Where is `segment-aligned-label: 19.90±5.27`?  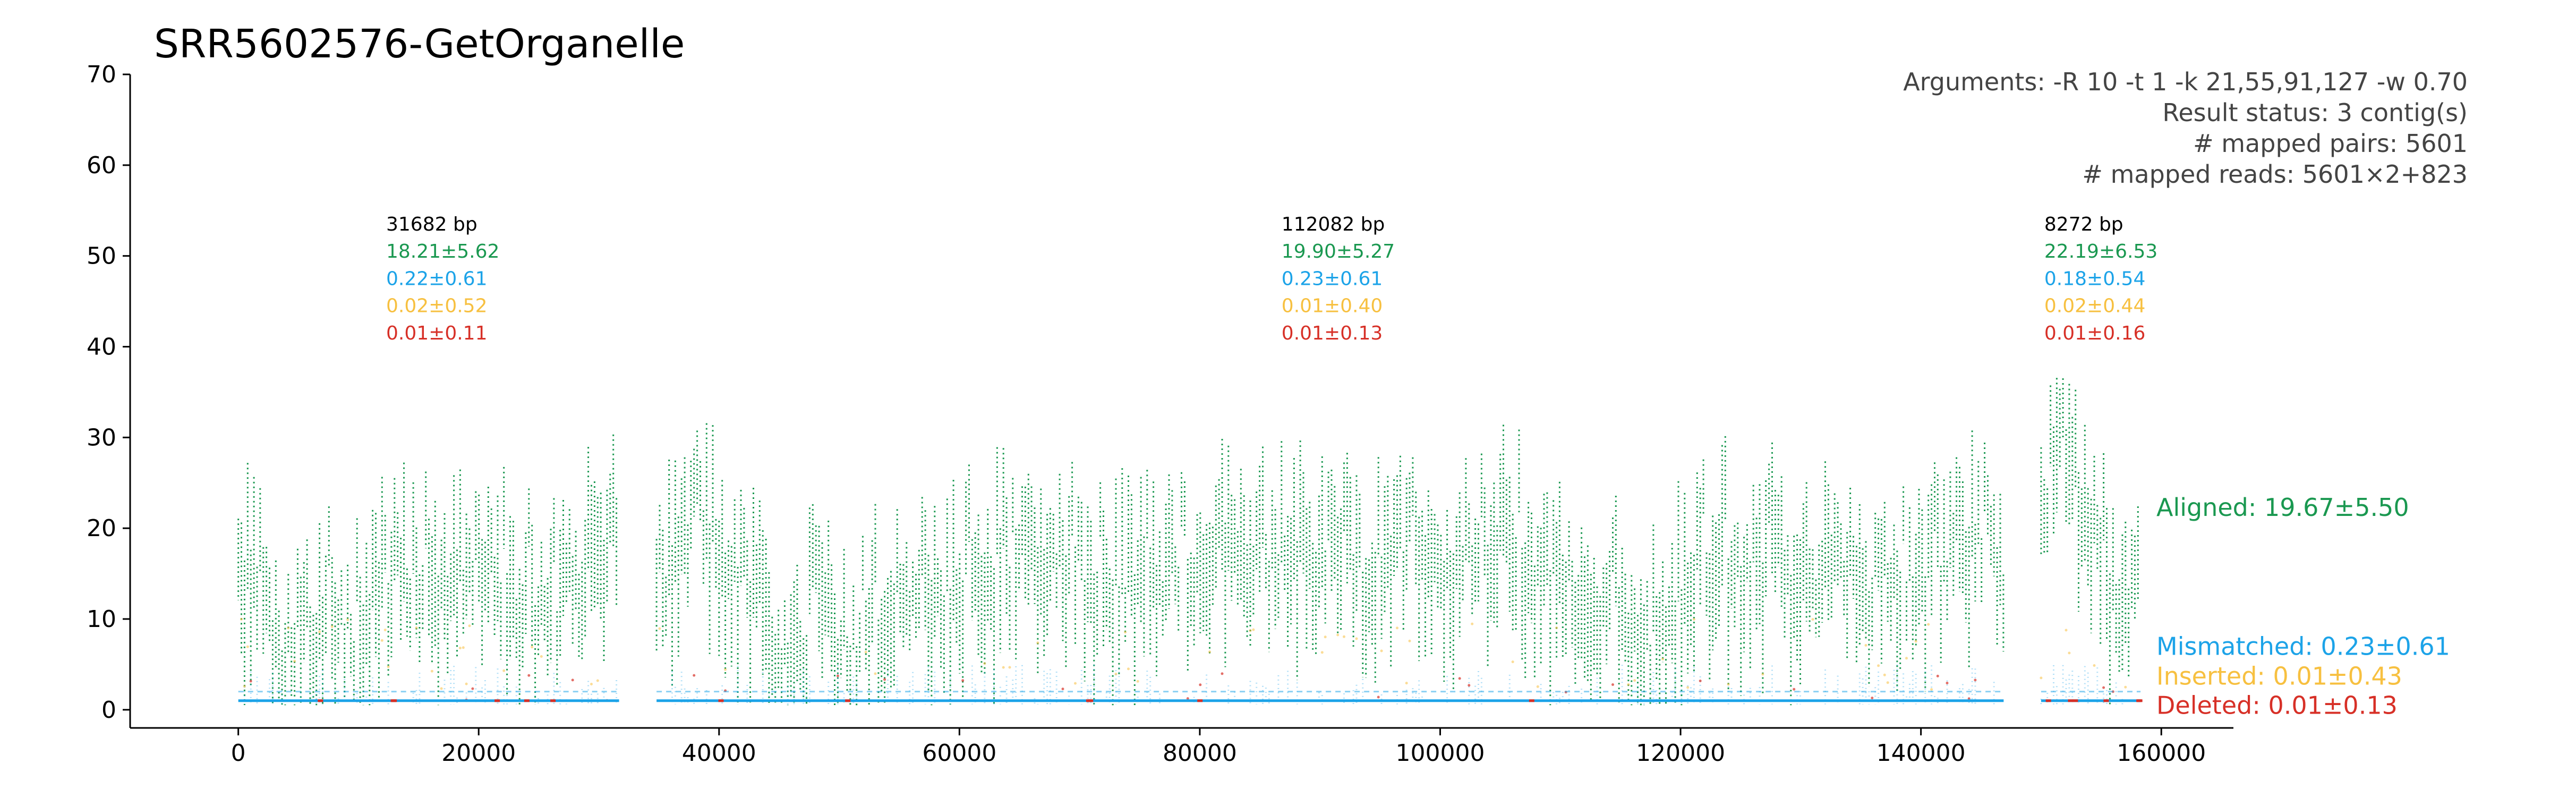 segment-aligned-label: 19.90±5.27 is located at coordinates (1339, 251).